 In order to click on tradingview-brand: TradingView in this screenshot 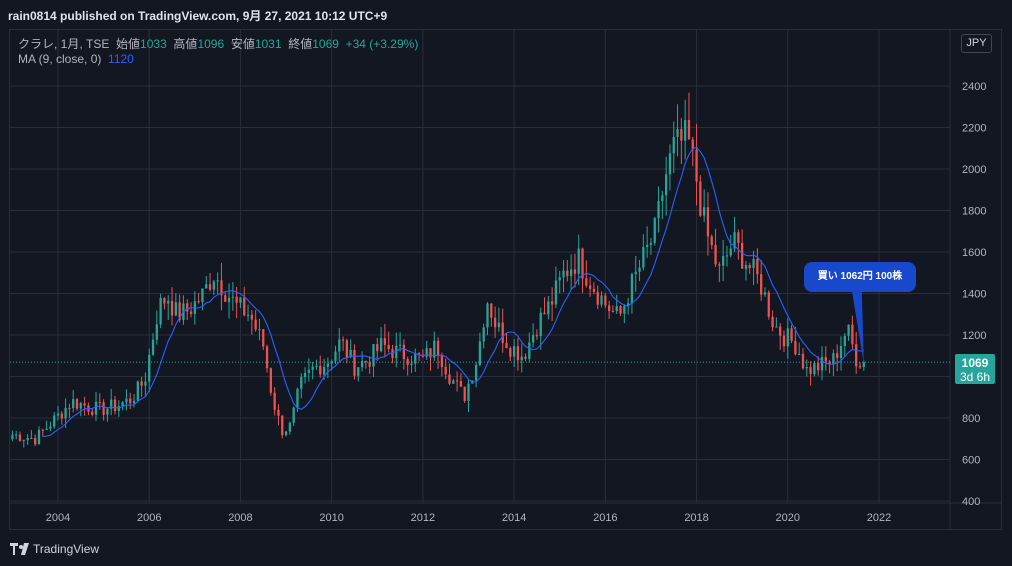, I will do `click(54, 549)`.